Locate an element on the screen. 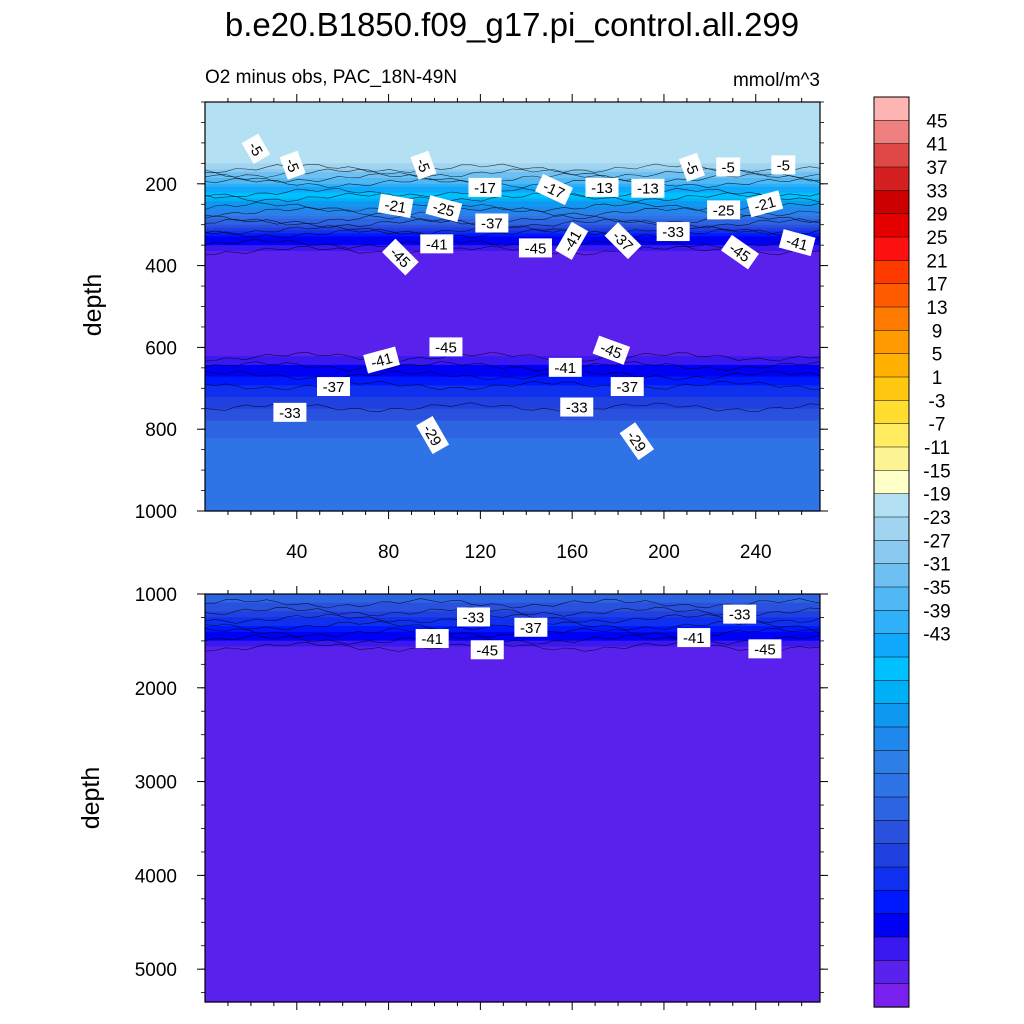  contour-label: -37 is located at coordinates (627, 387).